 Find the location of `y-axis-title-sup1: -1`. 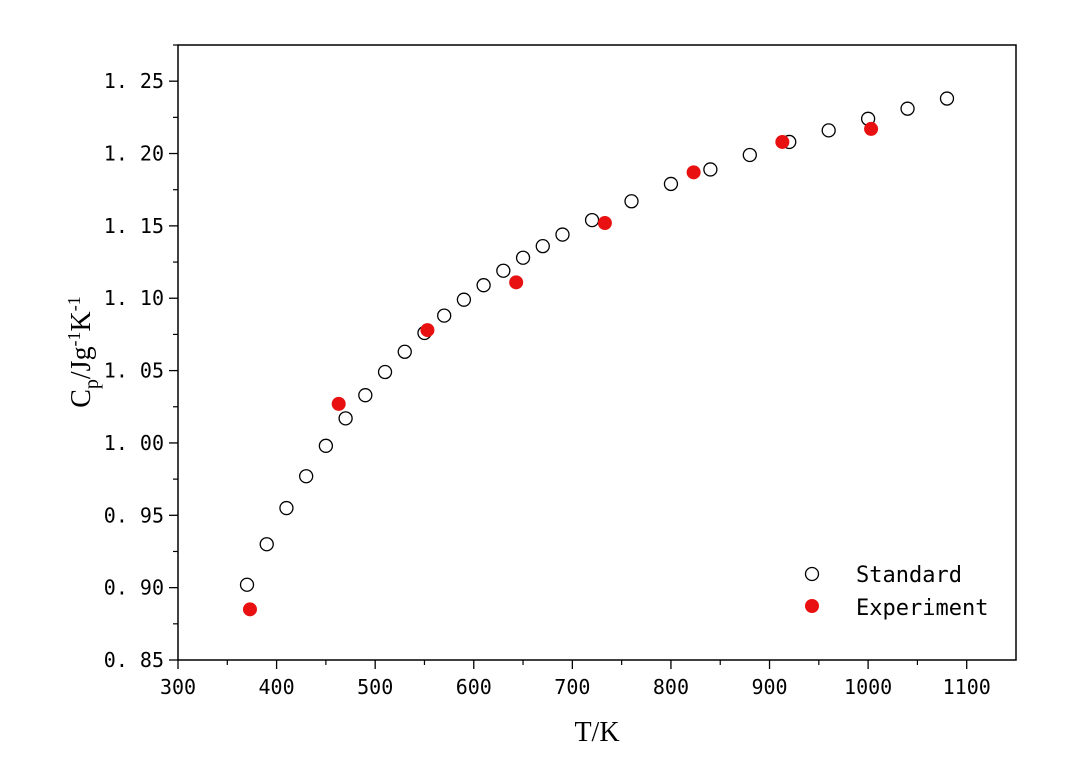

y-axis-title-sup1: -1 is located at coordinates (74, 338).